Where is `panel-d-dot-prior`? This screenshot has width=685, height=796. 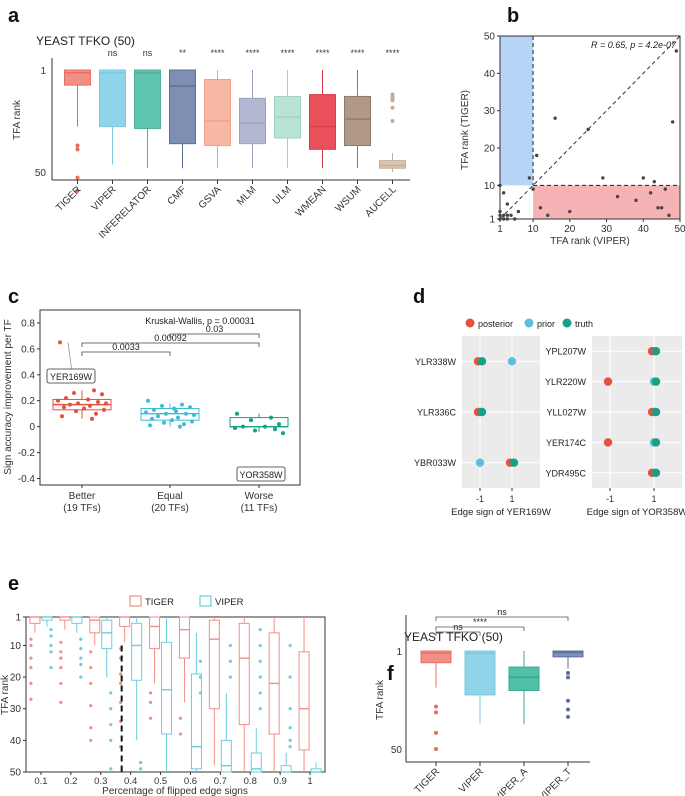 panel-d-dot-prior is located at coordinates (480, 462).